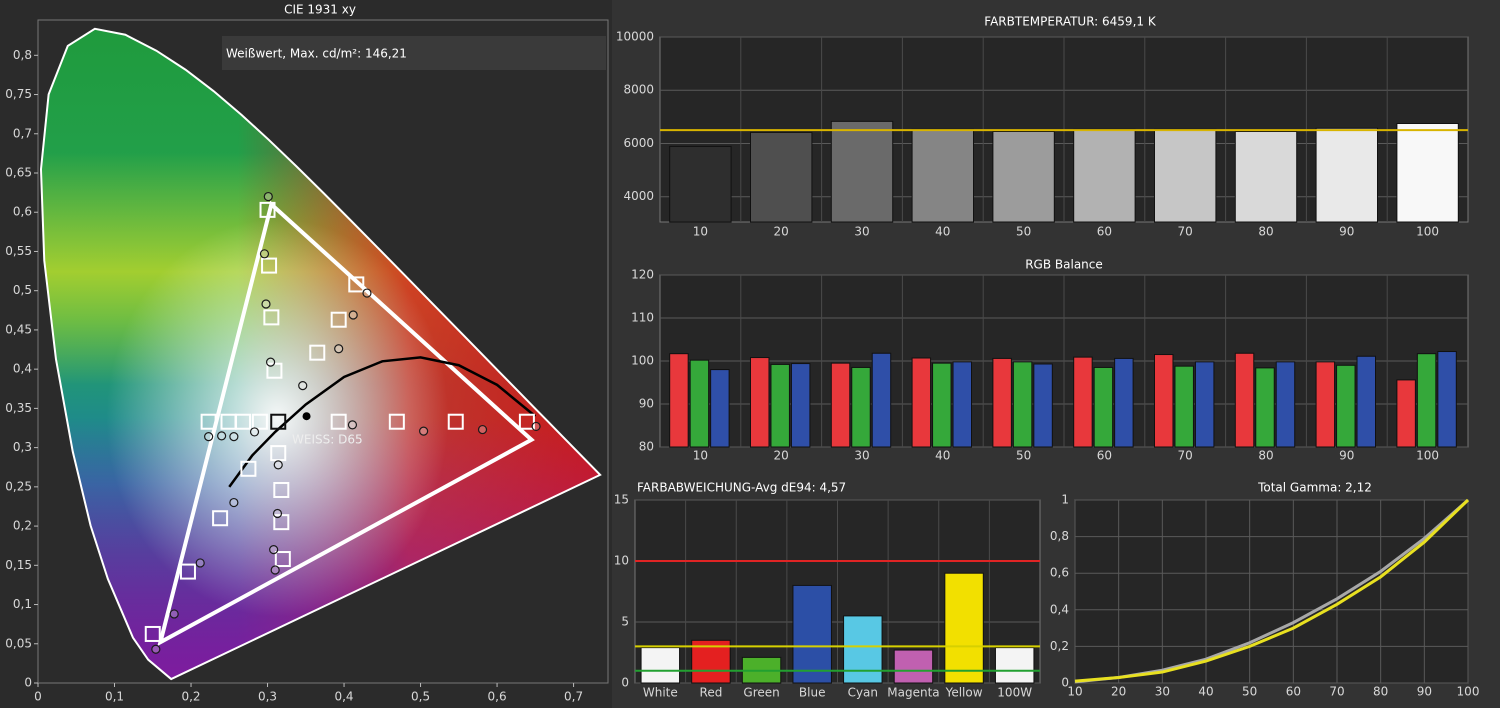 This screenshot has width=1500, height=708. I want to click on y-tick-label: 0,3, so click(22, 447).